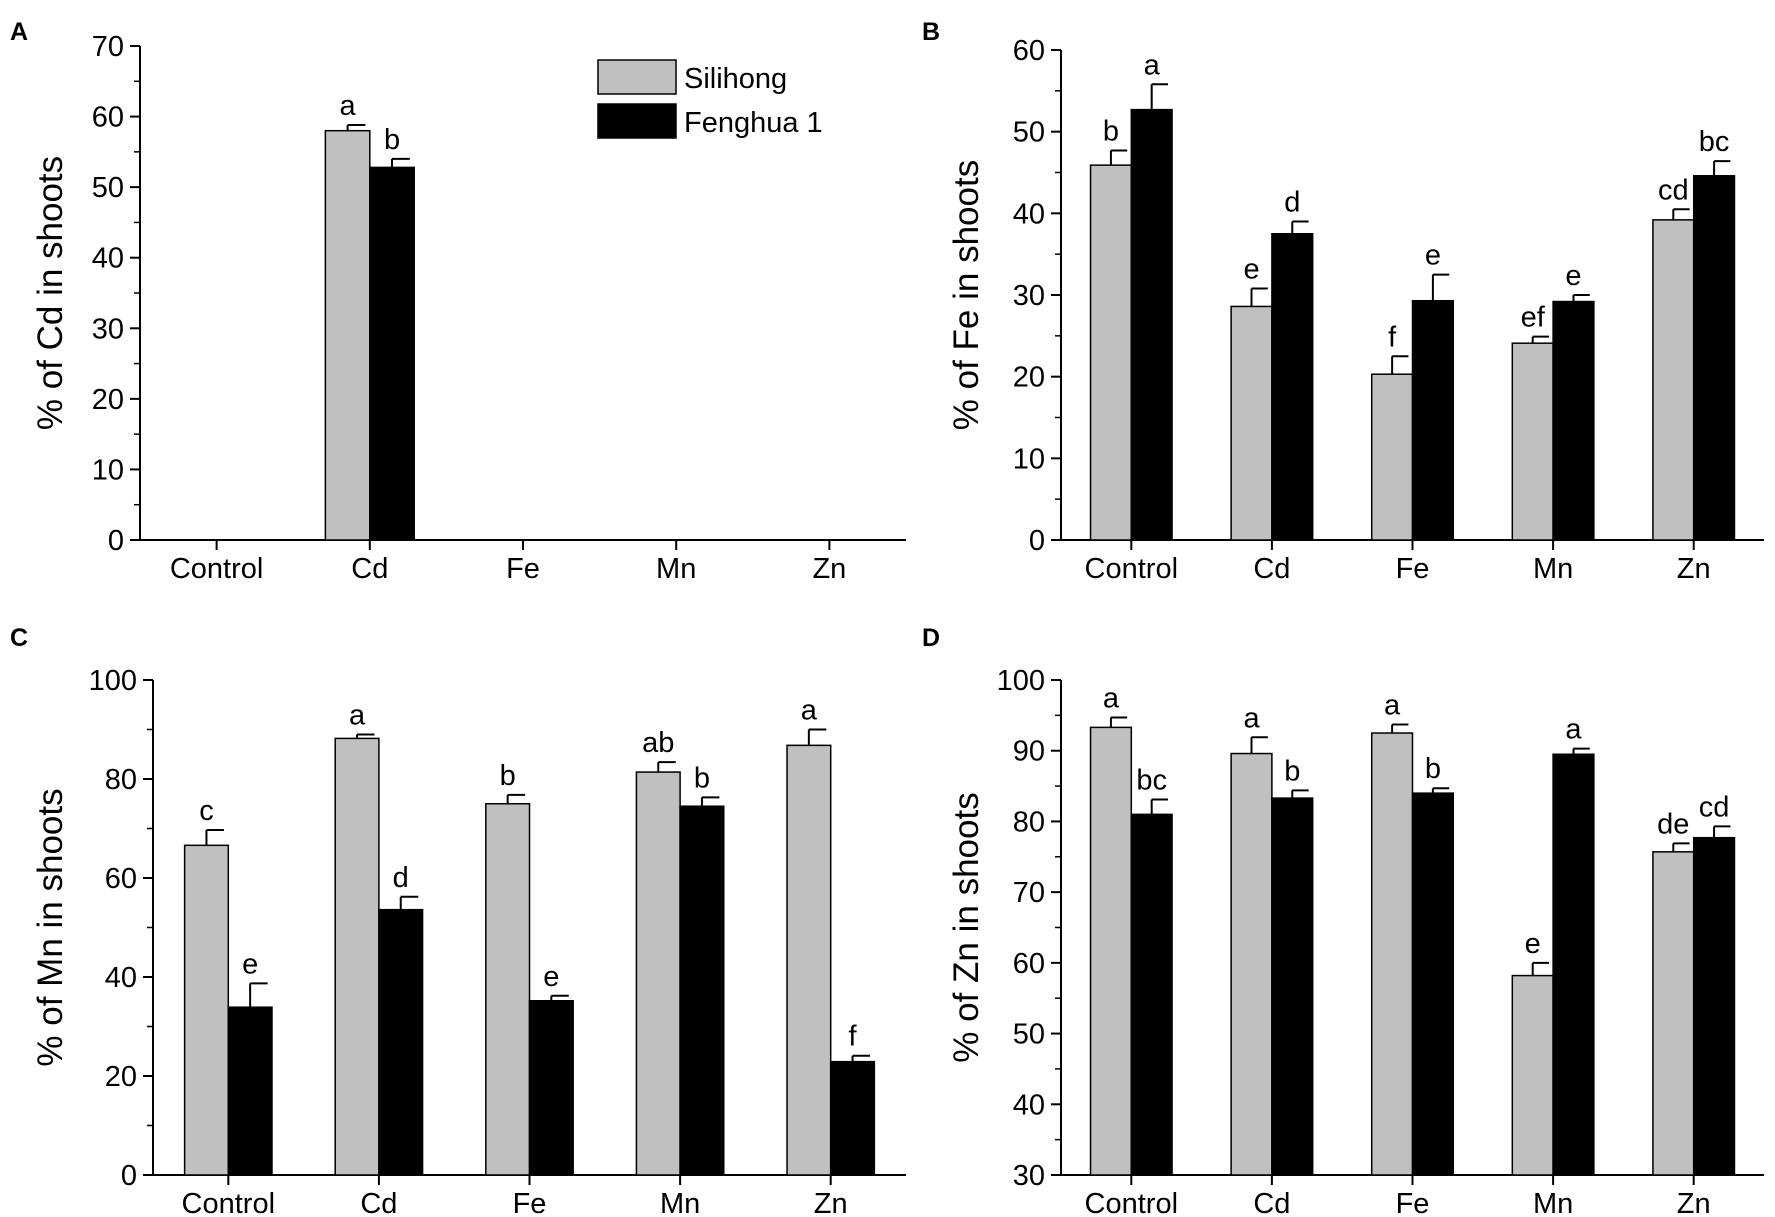 The height and width of the screenshot is (1217, 1775). What do you see at coordinates (50, 927) in the screenshot?
I see `y-axis-title: % of Mn in shoots` at bounding box center [50, 927].